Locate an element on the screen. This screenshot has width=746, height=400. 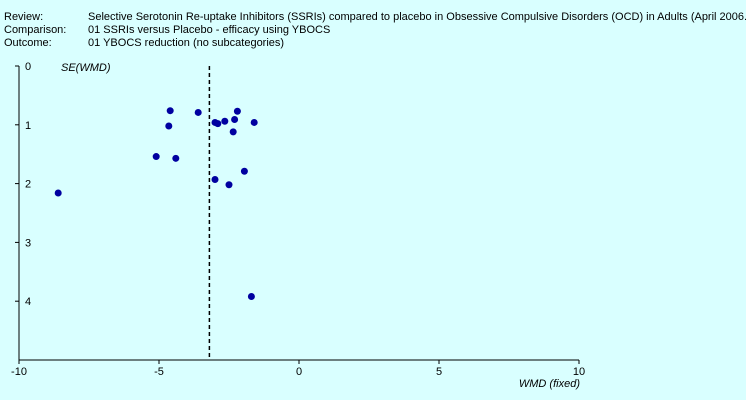
review-label: Review: is located at coordinates (24, 17).